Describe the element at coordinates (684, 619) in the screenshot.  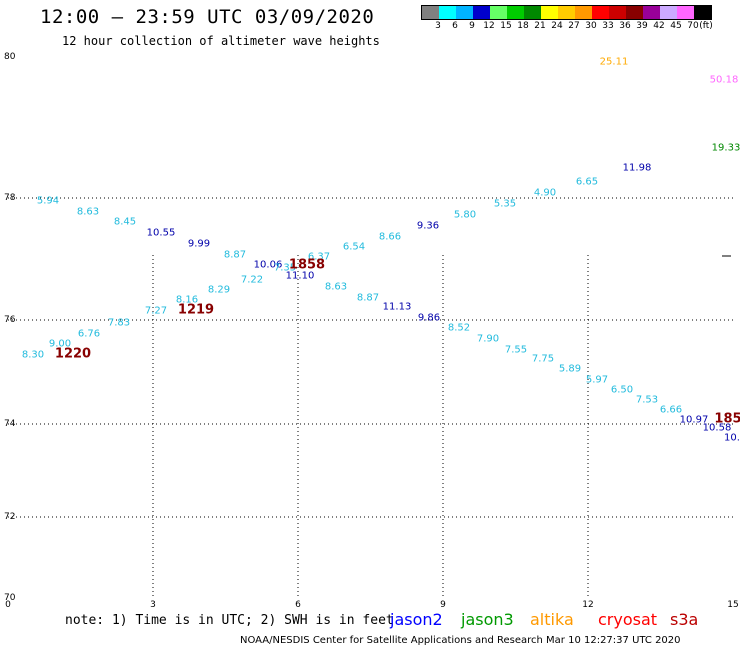
I see `satellite-legend-item: s3a` at that location.